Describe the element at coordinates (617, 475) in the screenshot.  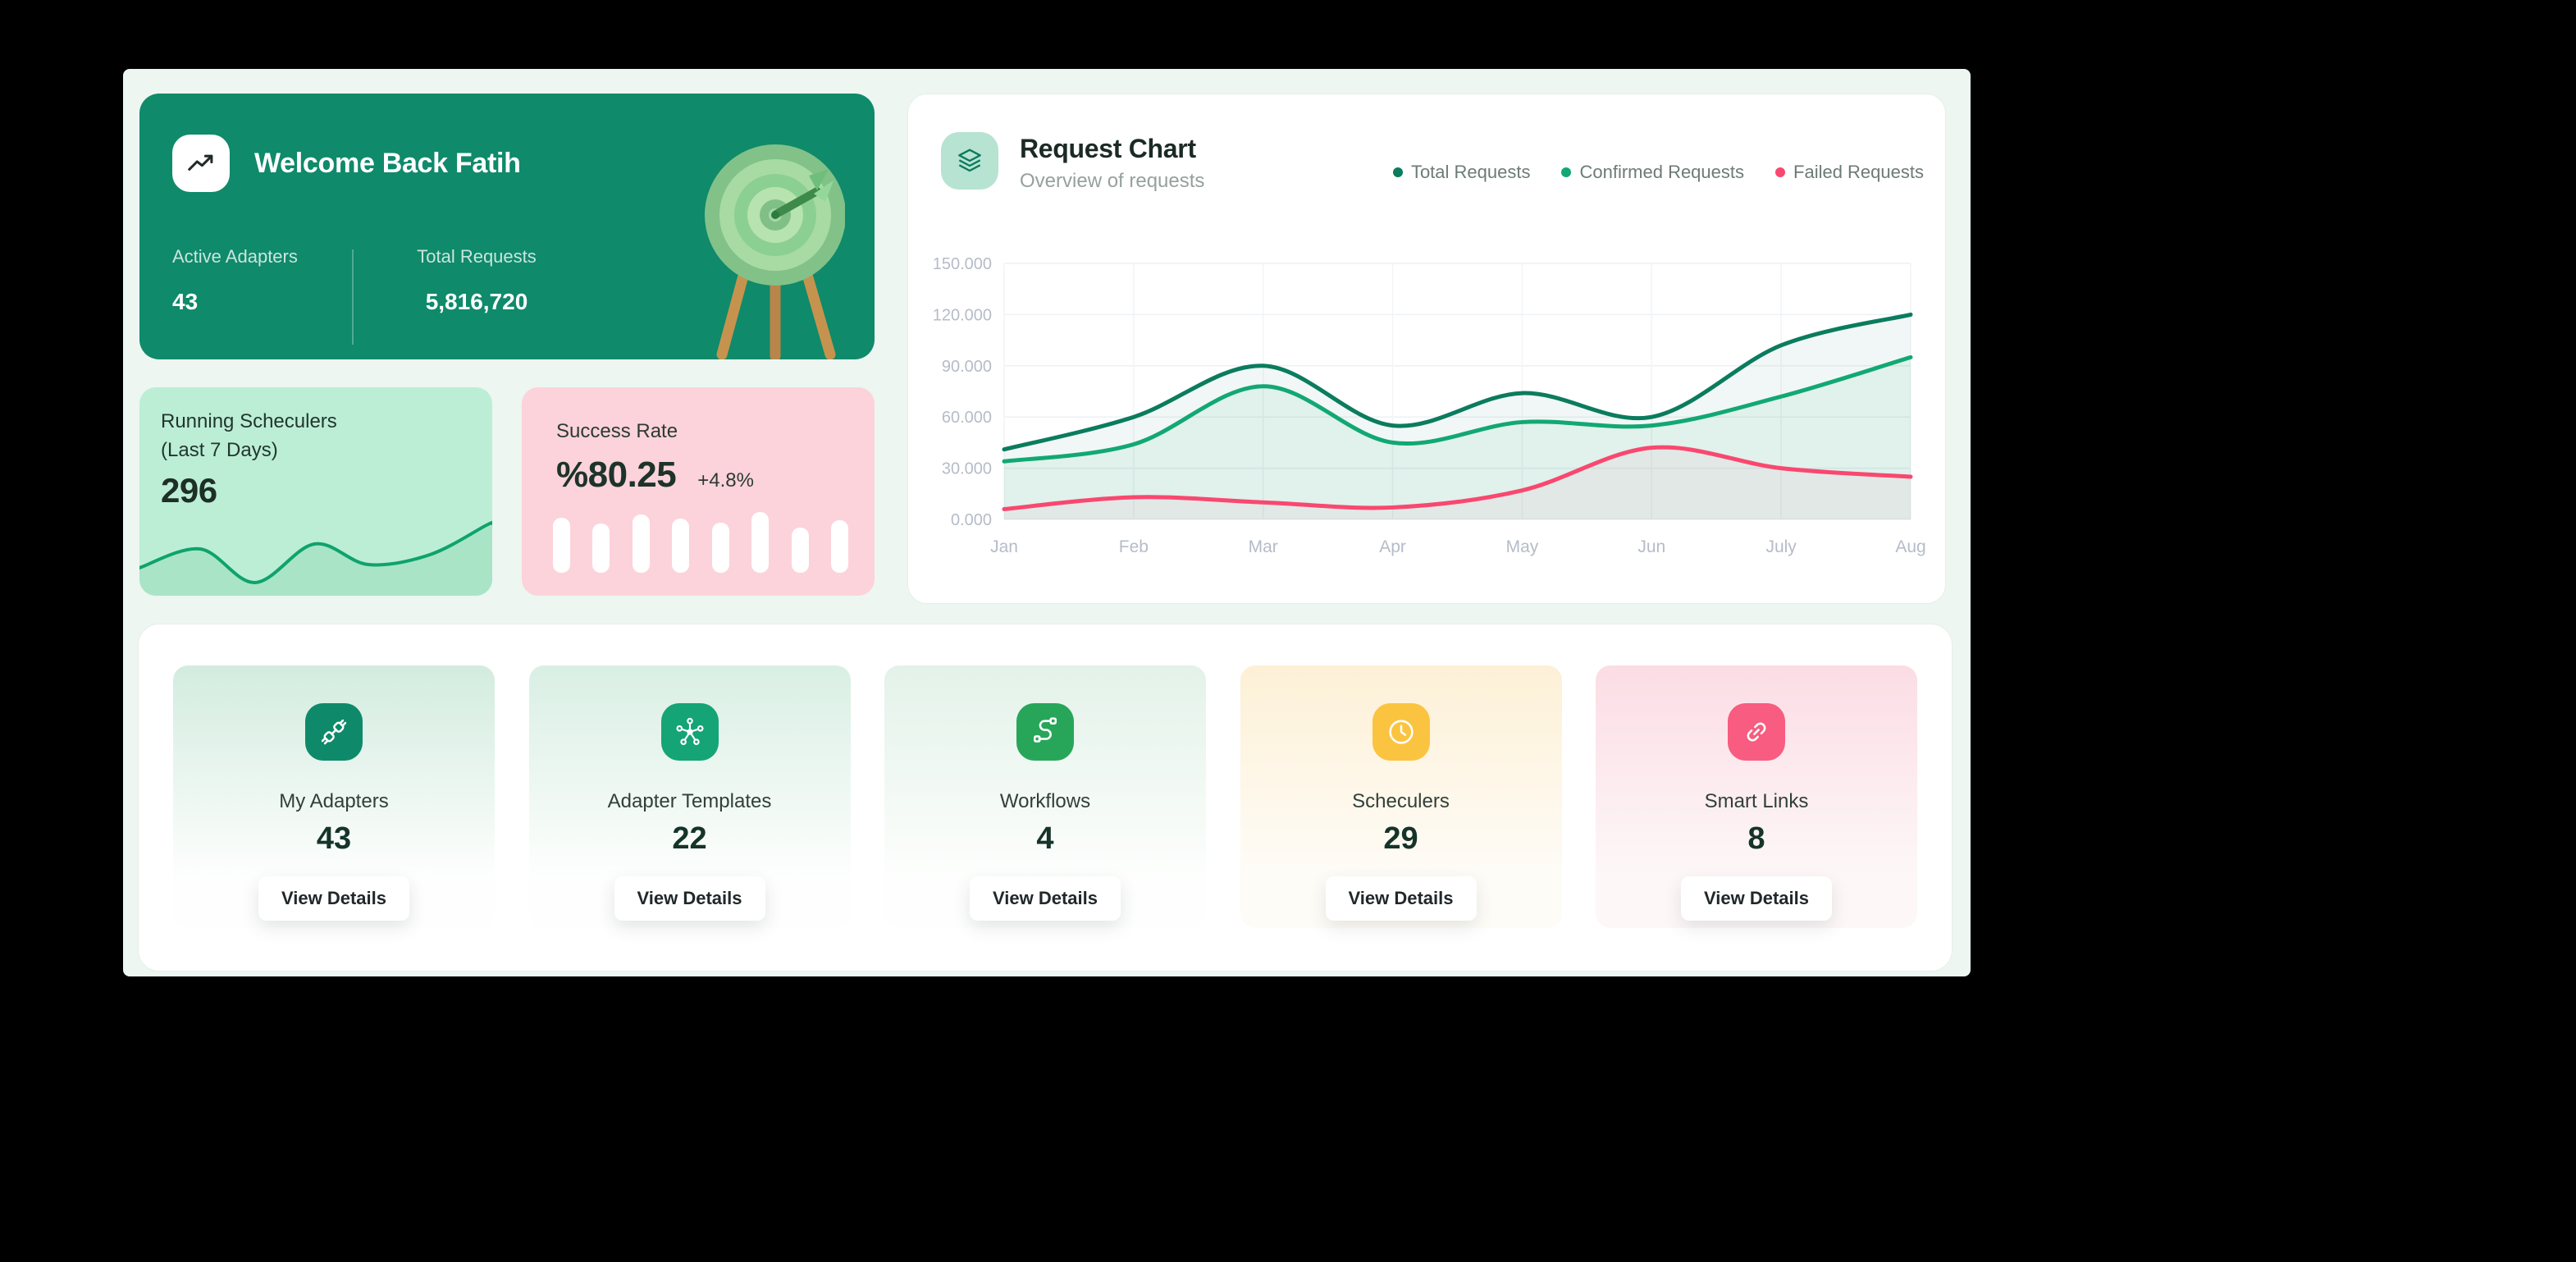
I see `success-rate-value: %80.25` at that location.